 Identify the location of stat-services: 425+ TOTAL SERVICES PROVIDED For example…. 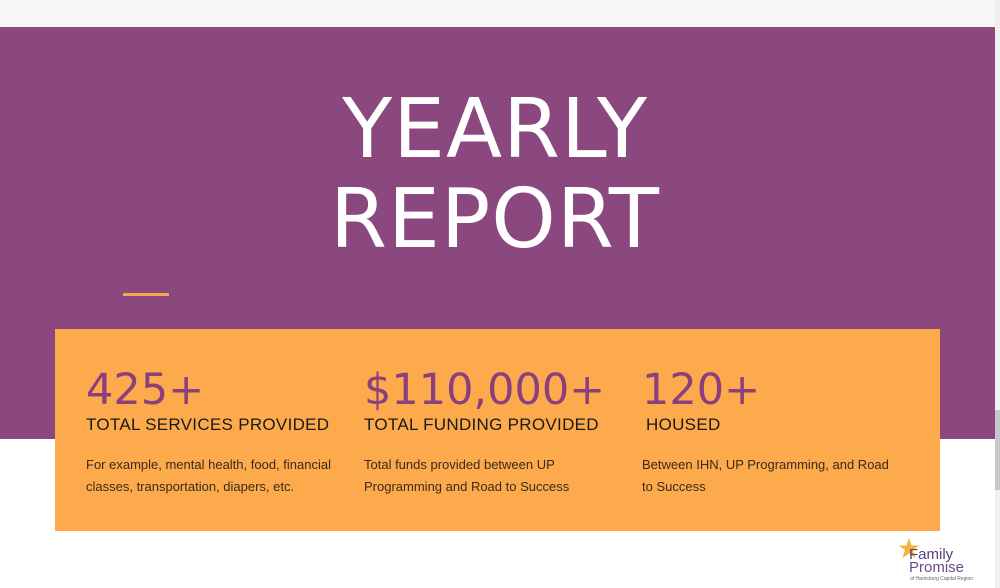
(216, 431).